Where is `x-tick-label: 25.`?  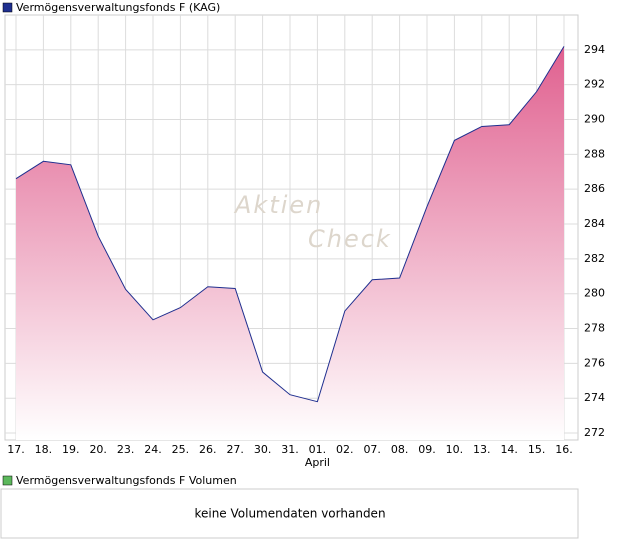
x-tick-label: 25. is located at coordinates (181, 449).